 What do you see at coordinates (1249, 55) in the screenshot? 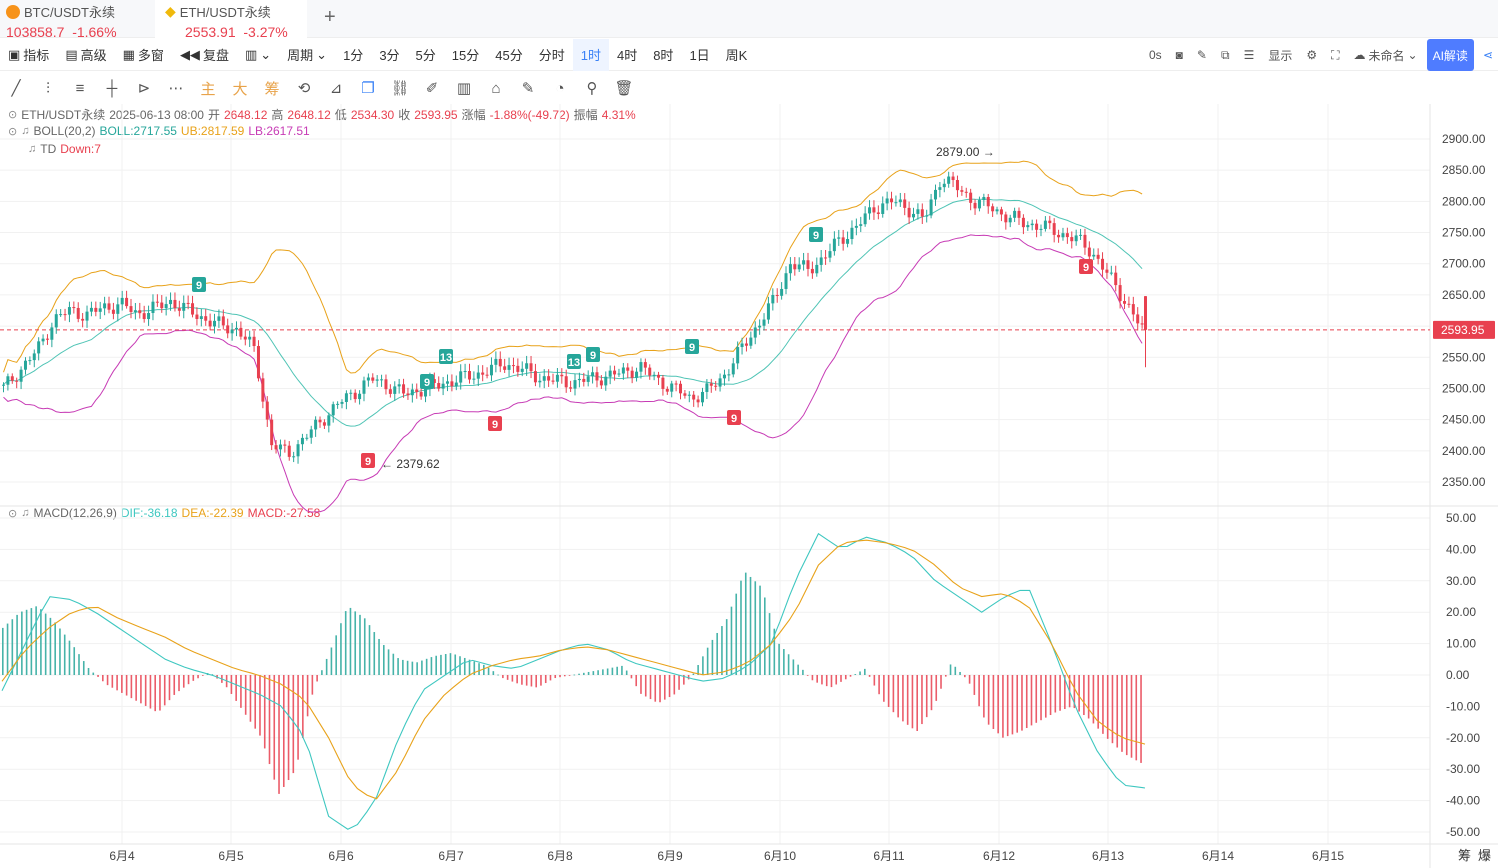
I see `list-icon: ☰` at bounding box center [1249, 55].